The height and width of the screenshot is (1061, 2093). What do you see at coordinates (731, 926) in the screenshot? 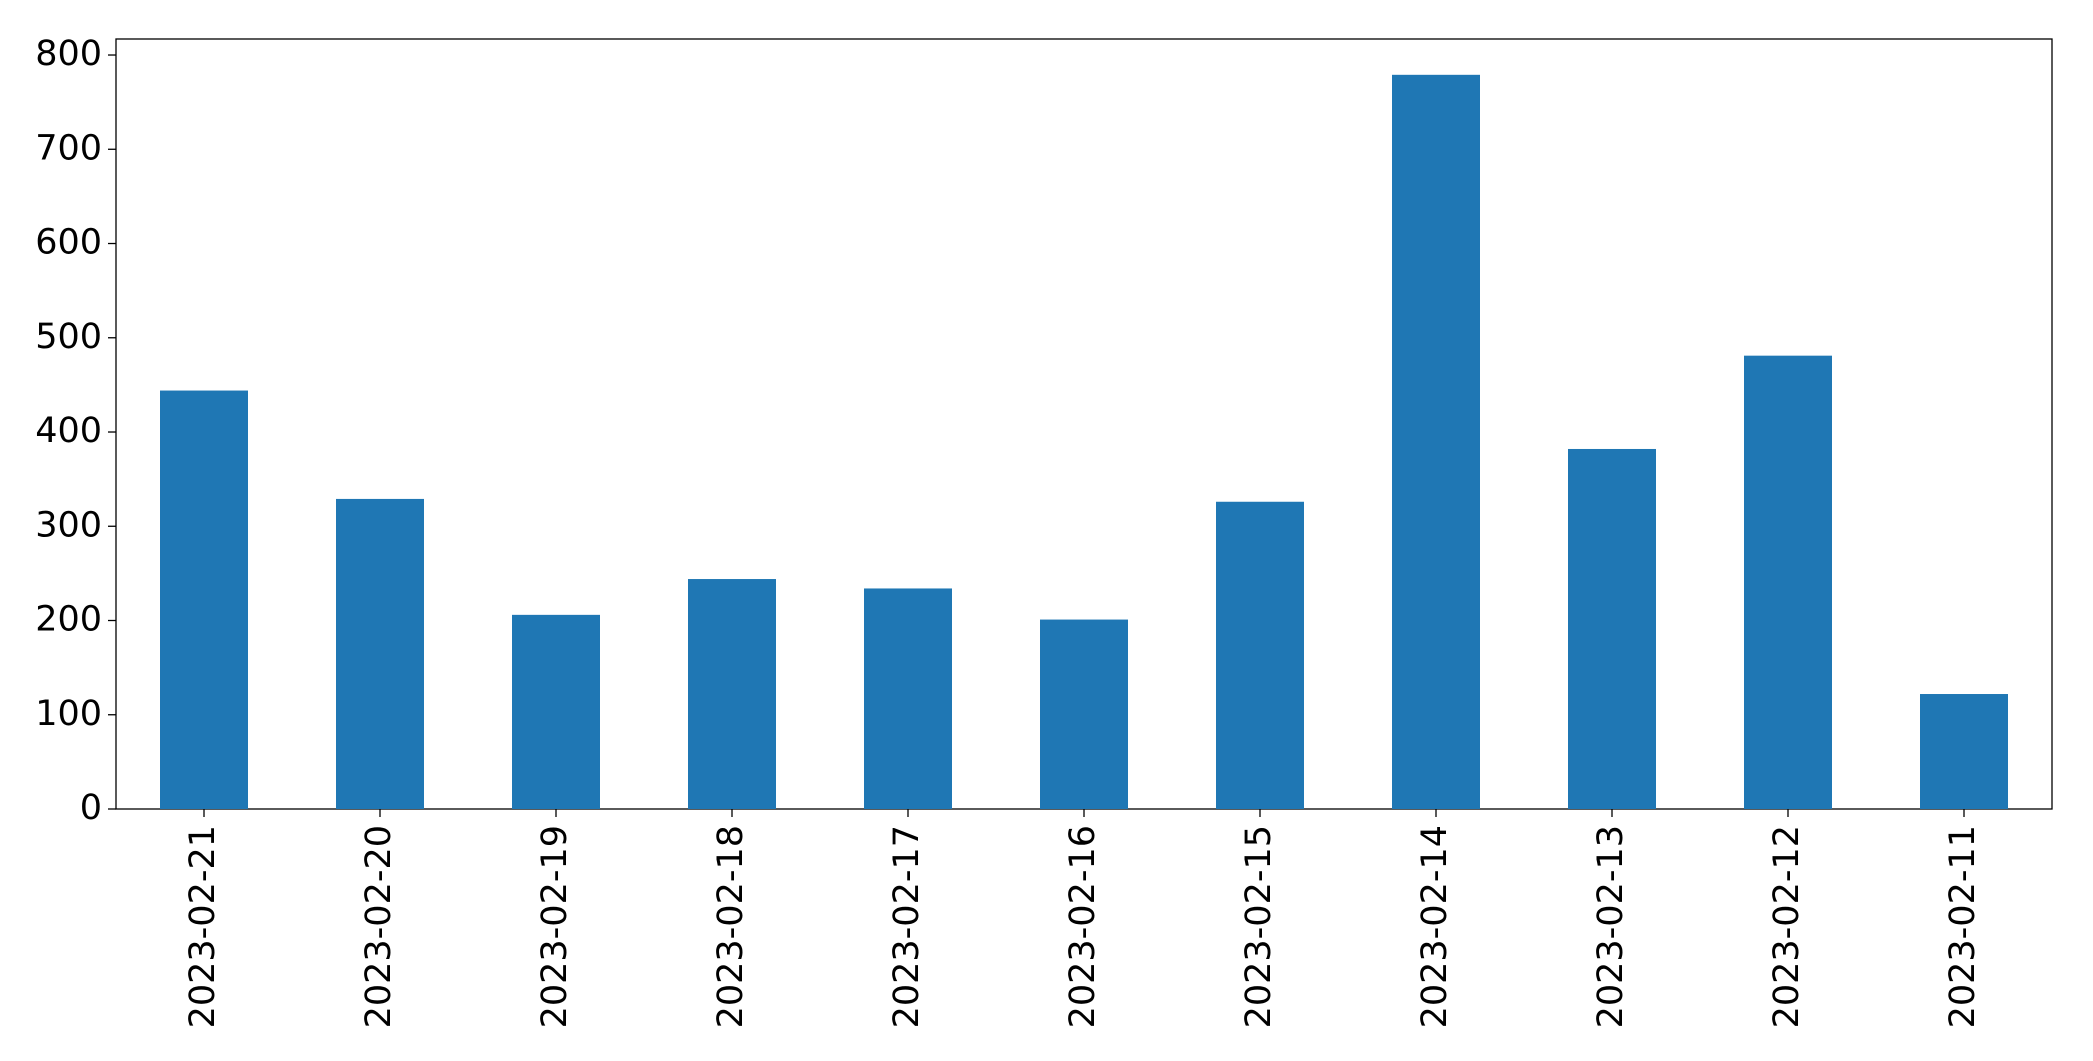
I see `x-tick-label: 2023-02-18` at bounding box center [731, 926].